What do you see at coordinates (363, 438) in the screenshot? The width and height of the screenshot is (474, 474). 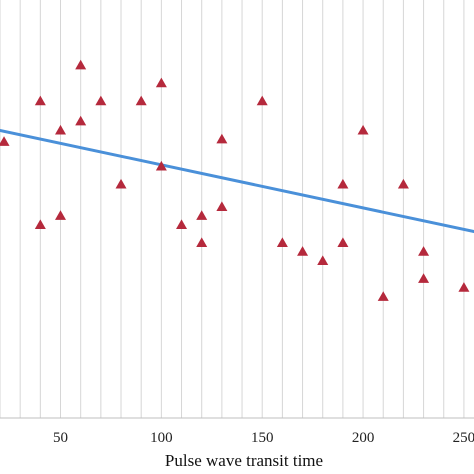 I see `x-tick-label: 200` at bounding box center [363, 438].